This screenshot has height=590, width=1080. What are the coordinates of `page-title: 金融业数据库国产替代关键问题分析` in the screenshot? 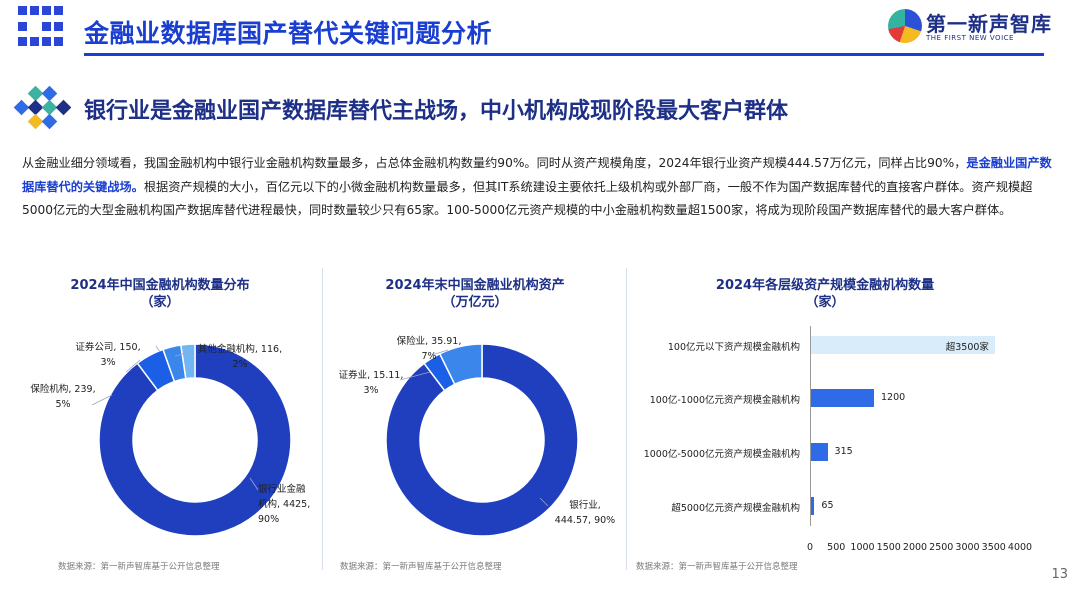 It's located at (288, 33).